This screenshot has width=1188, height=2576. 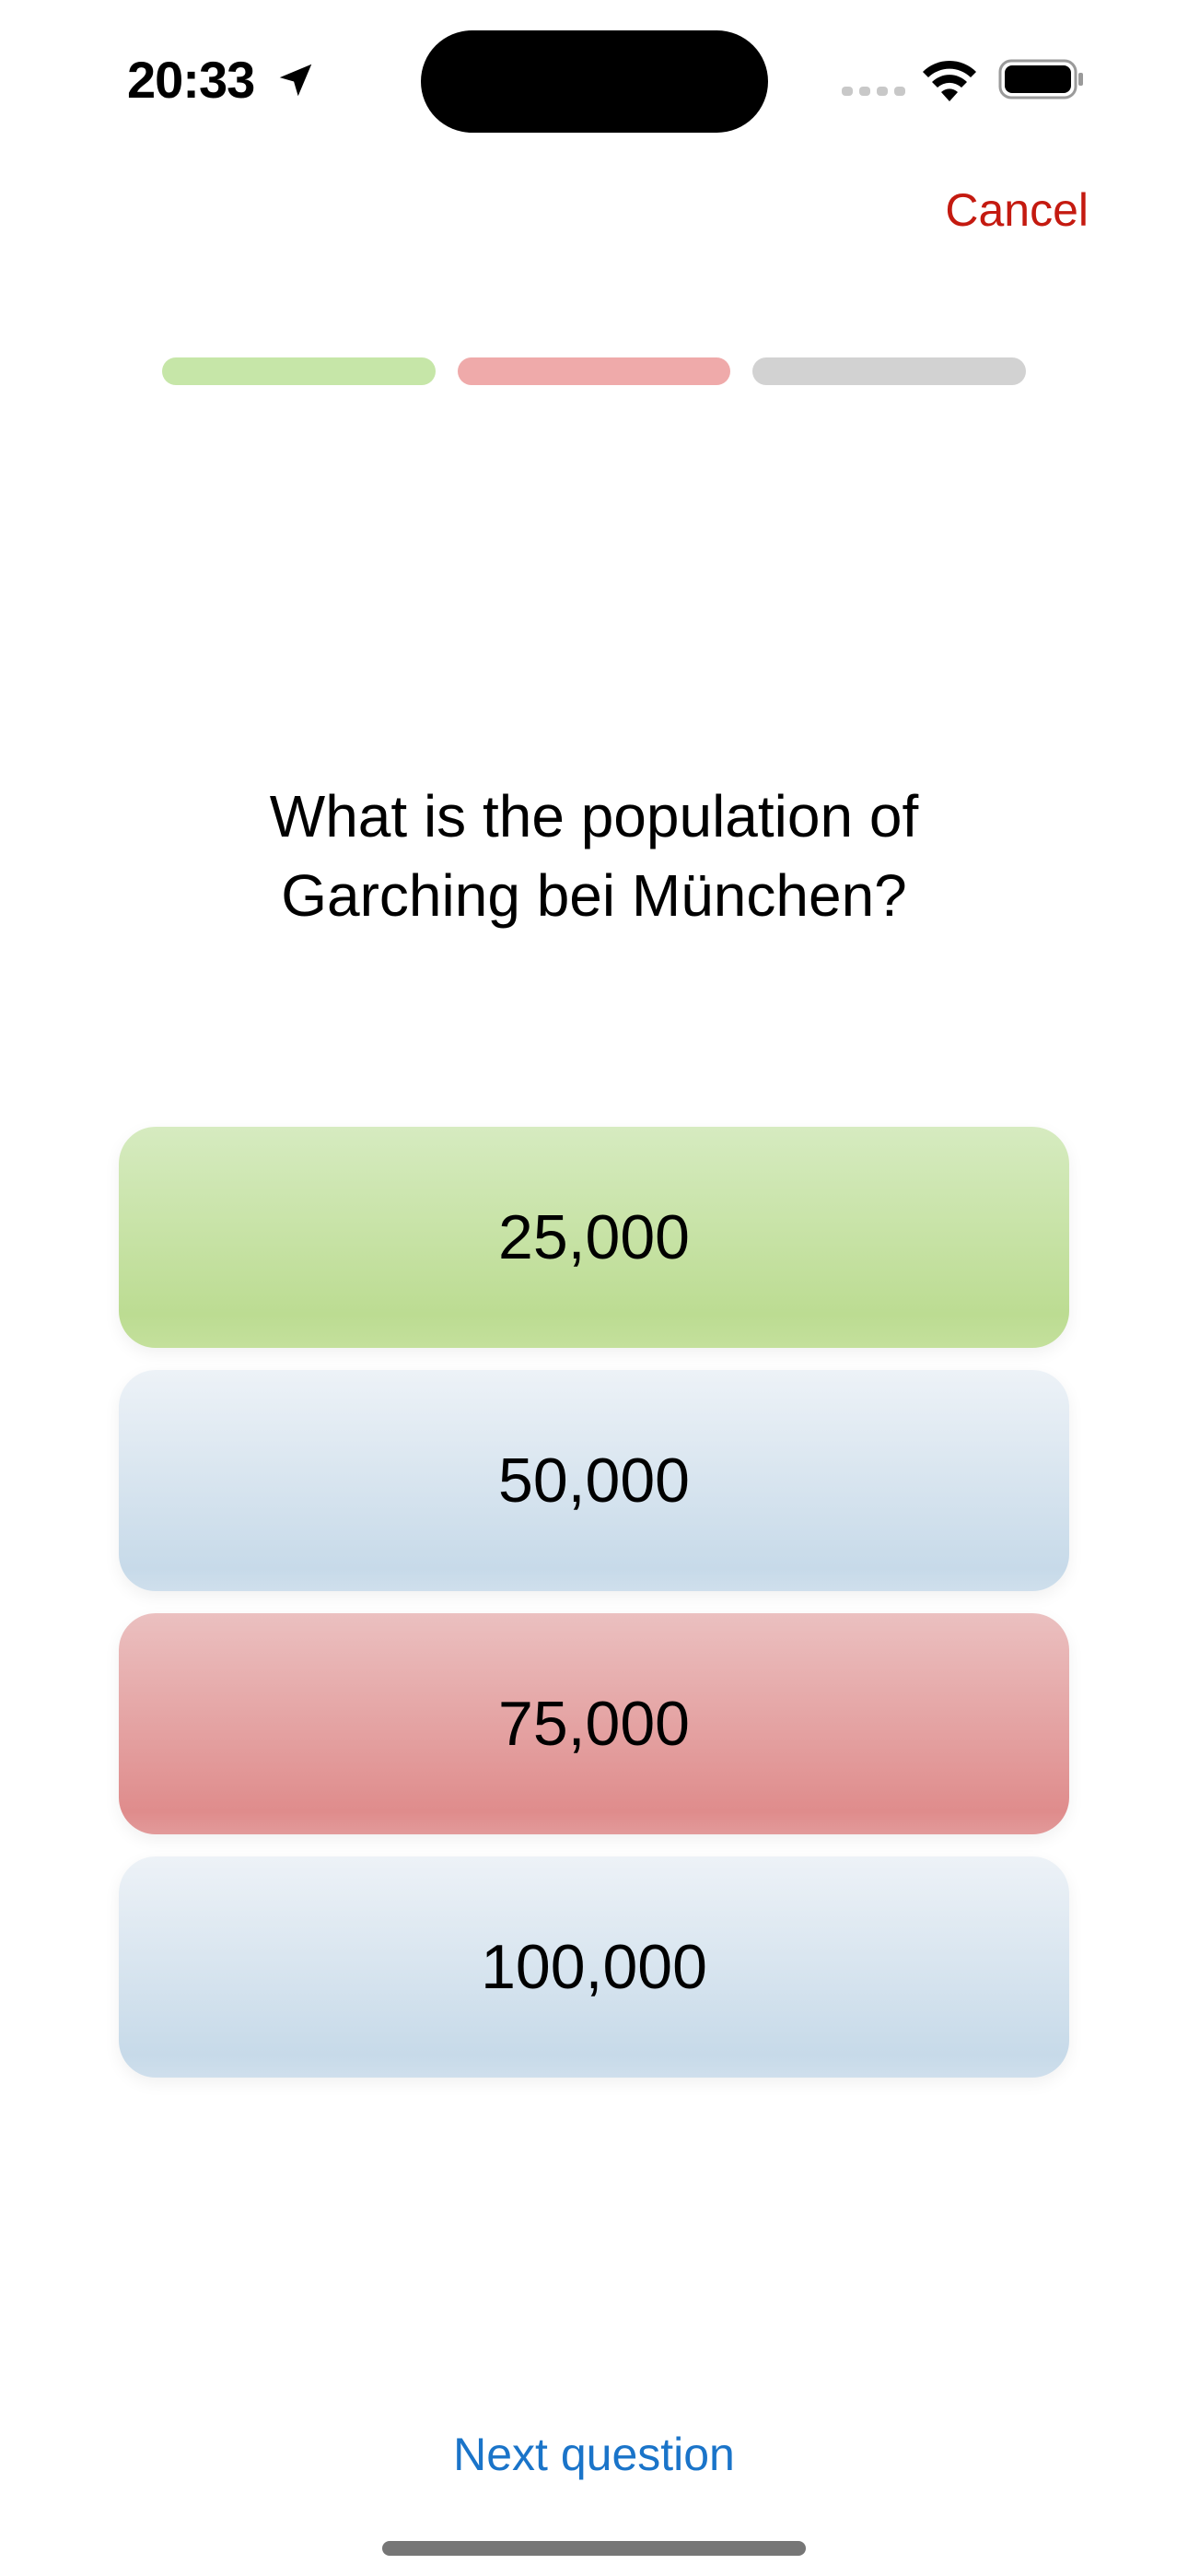 What do you see at coordinates (594, 2454) in the screenshot?
I see `next-question-button: Next question` at bounding box center [594, 2454].